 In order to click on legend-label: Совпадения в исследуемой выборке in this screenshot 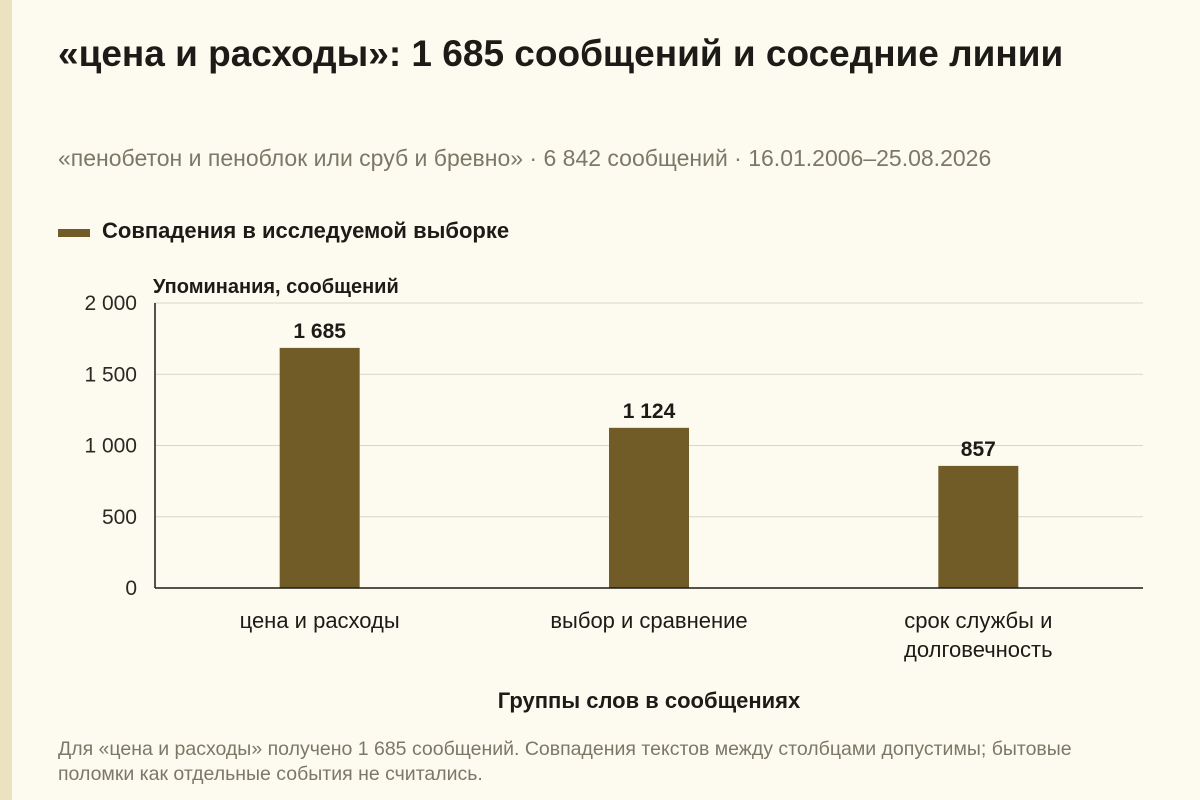, I will do `click(306, 230)`.